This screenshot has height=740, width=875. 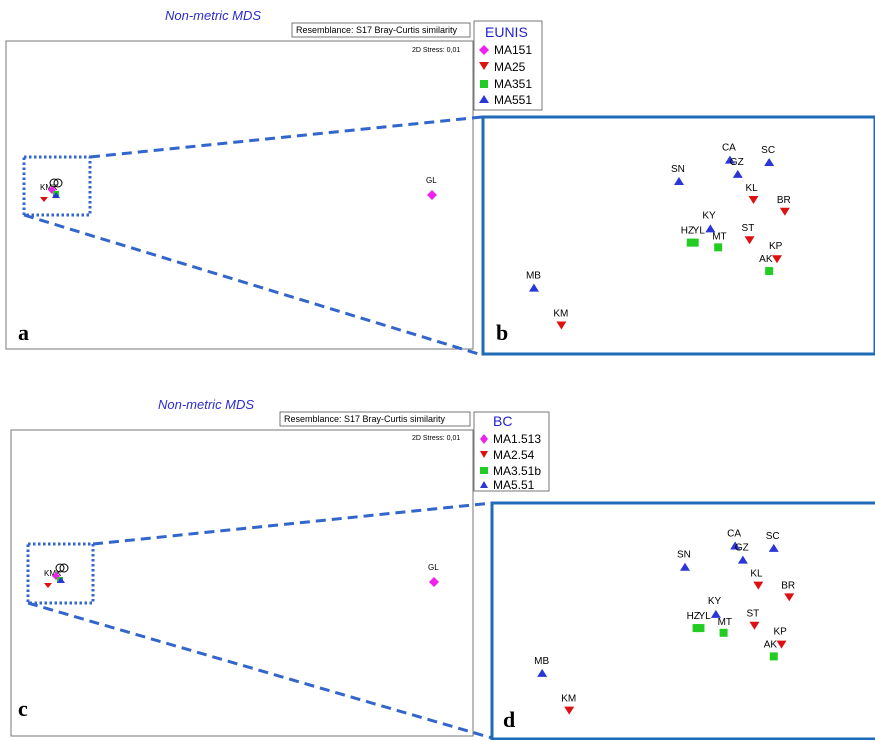 What do you see at coordinates (260, 670) in the screenshot?
I see `panel-c-zoom-line-bottom` at bounding box center [260, 670].